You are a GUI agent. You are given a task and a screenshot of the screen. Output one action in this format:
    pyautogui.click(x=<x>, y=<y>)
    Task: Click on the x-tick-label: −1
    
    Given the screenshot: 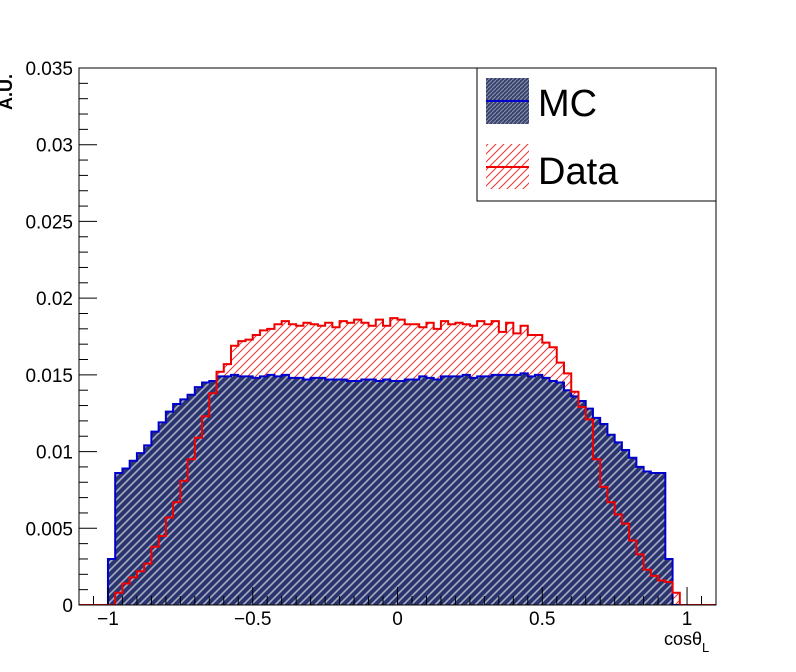 What is the action you would take?
    pyautogui.click(x=108, y=619)
    